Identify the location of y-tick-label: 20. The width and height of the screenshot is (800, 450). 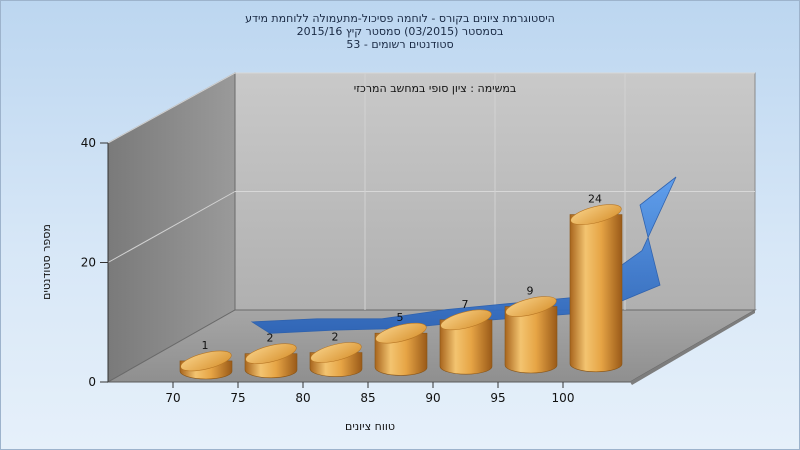
(88, 263).